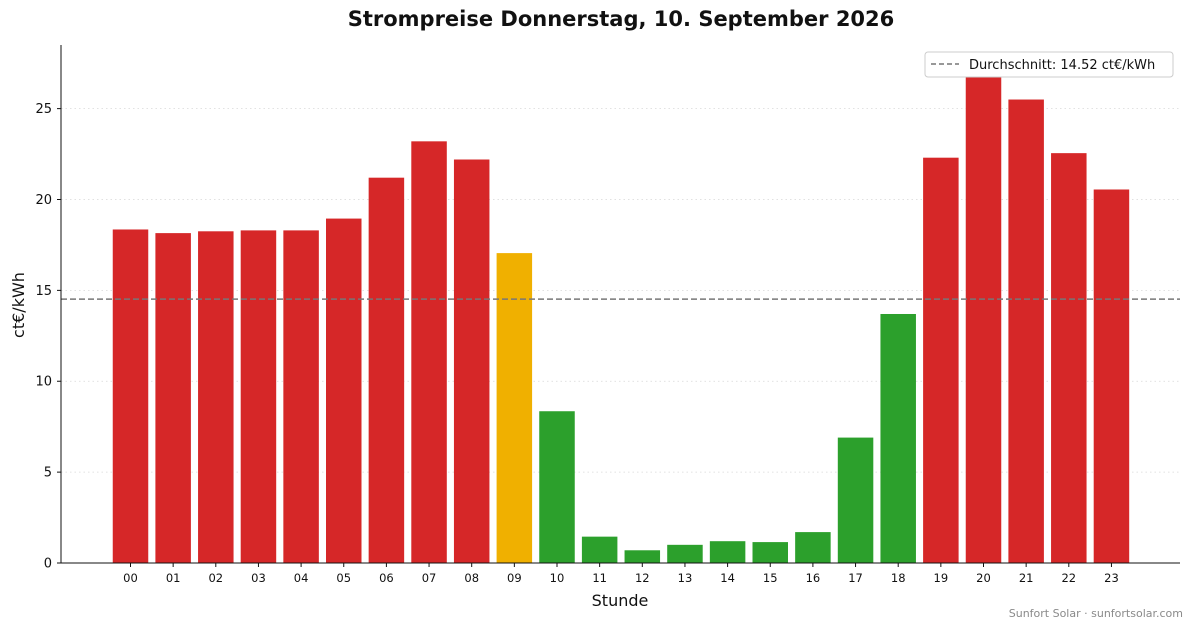 The width and height of the screenshot is (1193, 628). Describe the element at coordinates (48, 337) in the screenshot. I see `y-ticks: 0 5 10 15 20 25` at that location.